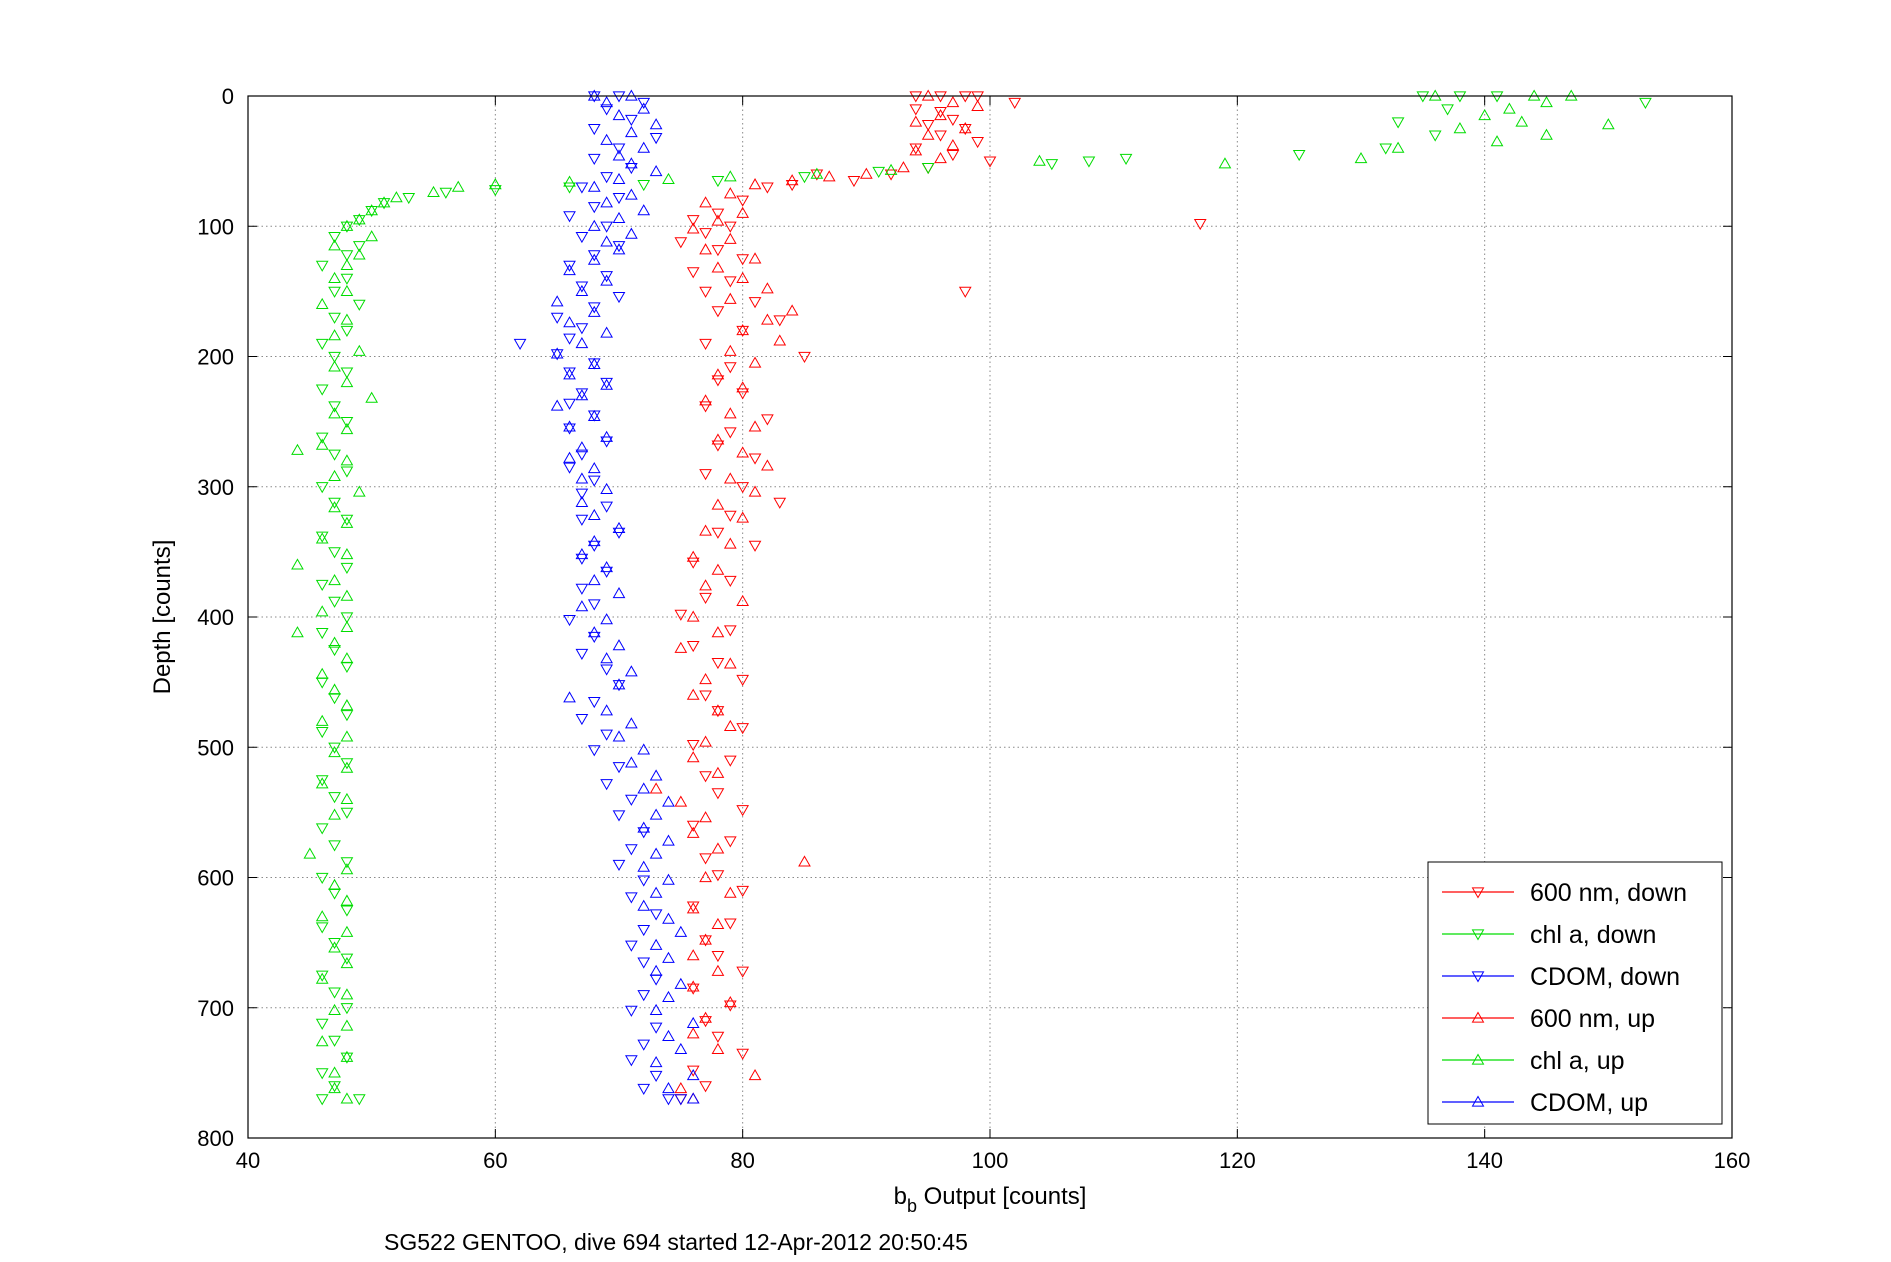  What do you see at coordinates (162, 617) in the screenshot?
I see `y-axis-label: Depth [counts]` at bounding box center [162, 617].